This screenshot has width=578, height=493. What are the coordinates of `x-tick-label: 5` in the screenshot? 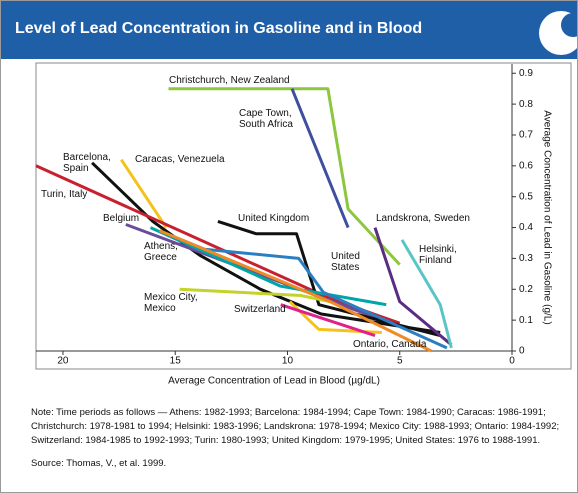 It's located at (400, 361).